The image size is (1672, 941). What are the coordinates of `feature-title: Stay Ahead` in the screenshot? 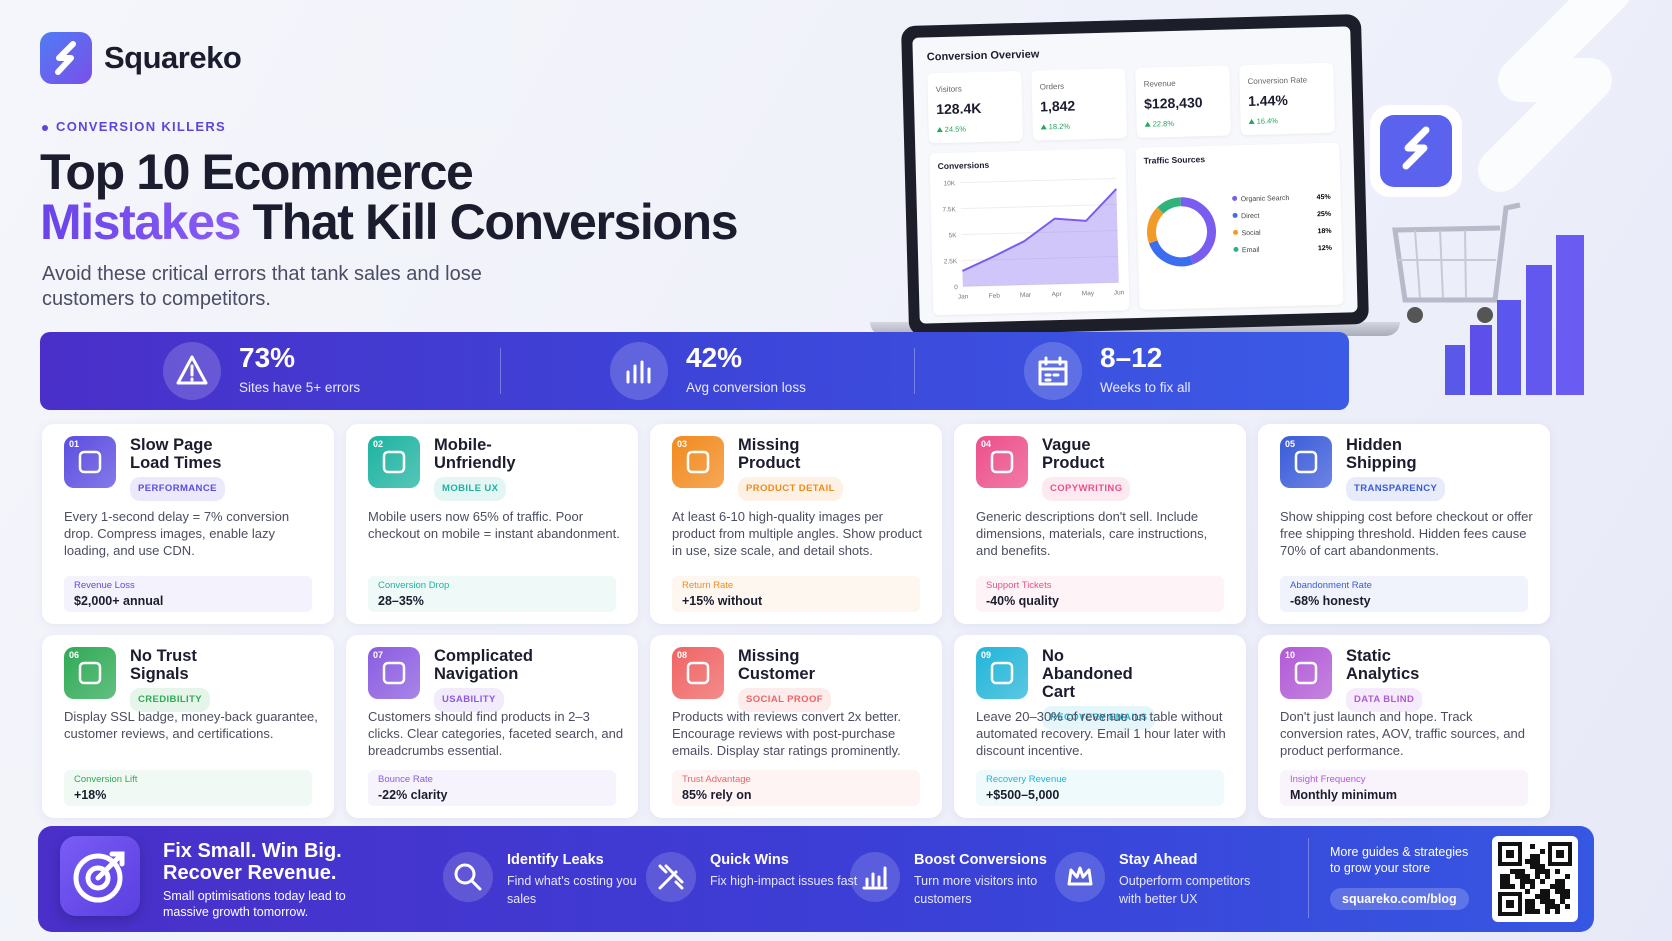 It's located at (1158, 860).